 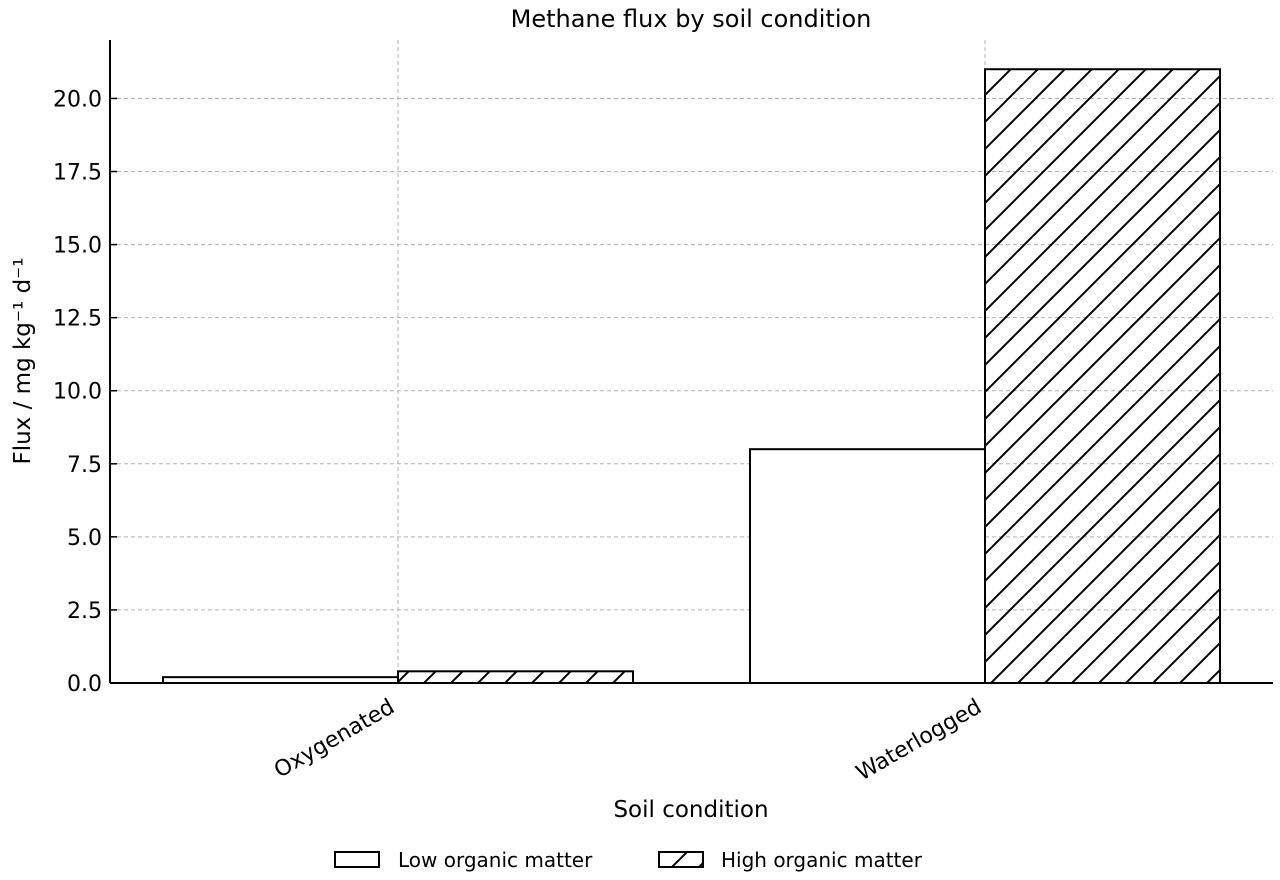 What do you see at coordinates (691, 19) in the screenshot?
I see `chart-title: Methane flux by soil condition` at bounding box center [691, 19].